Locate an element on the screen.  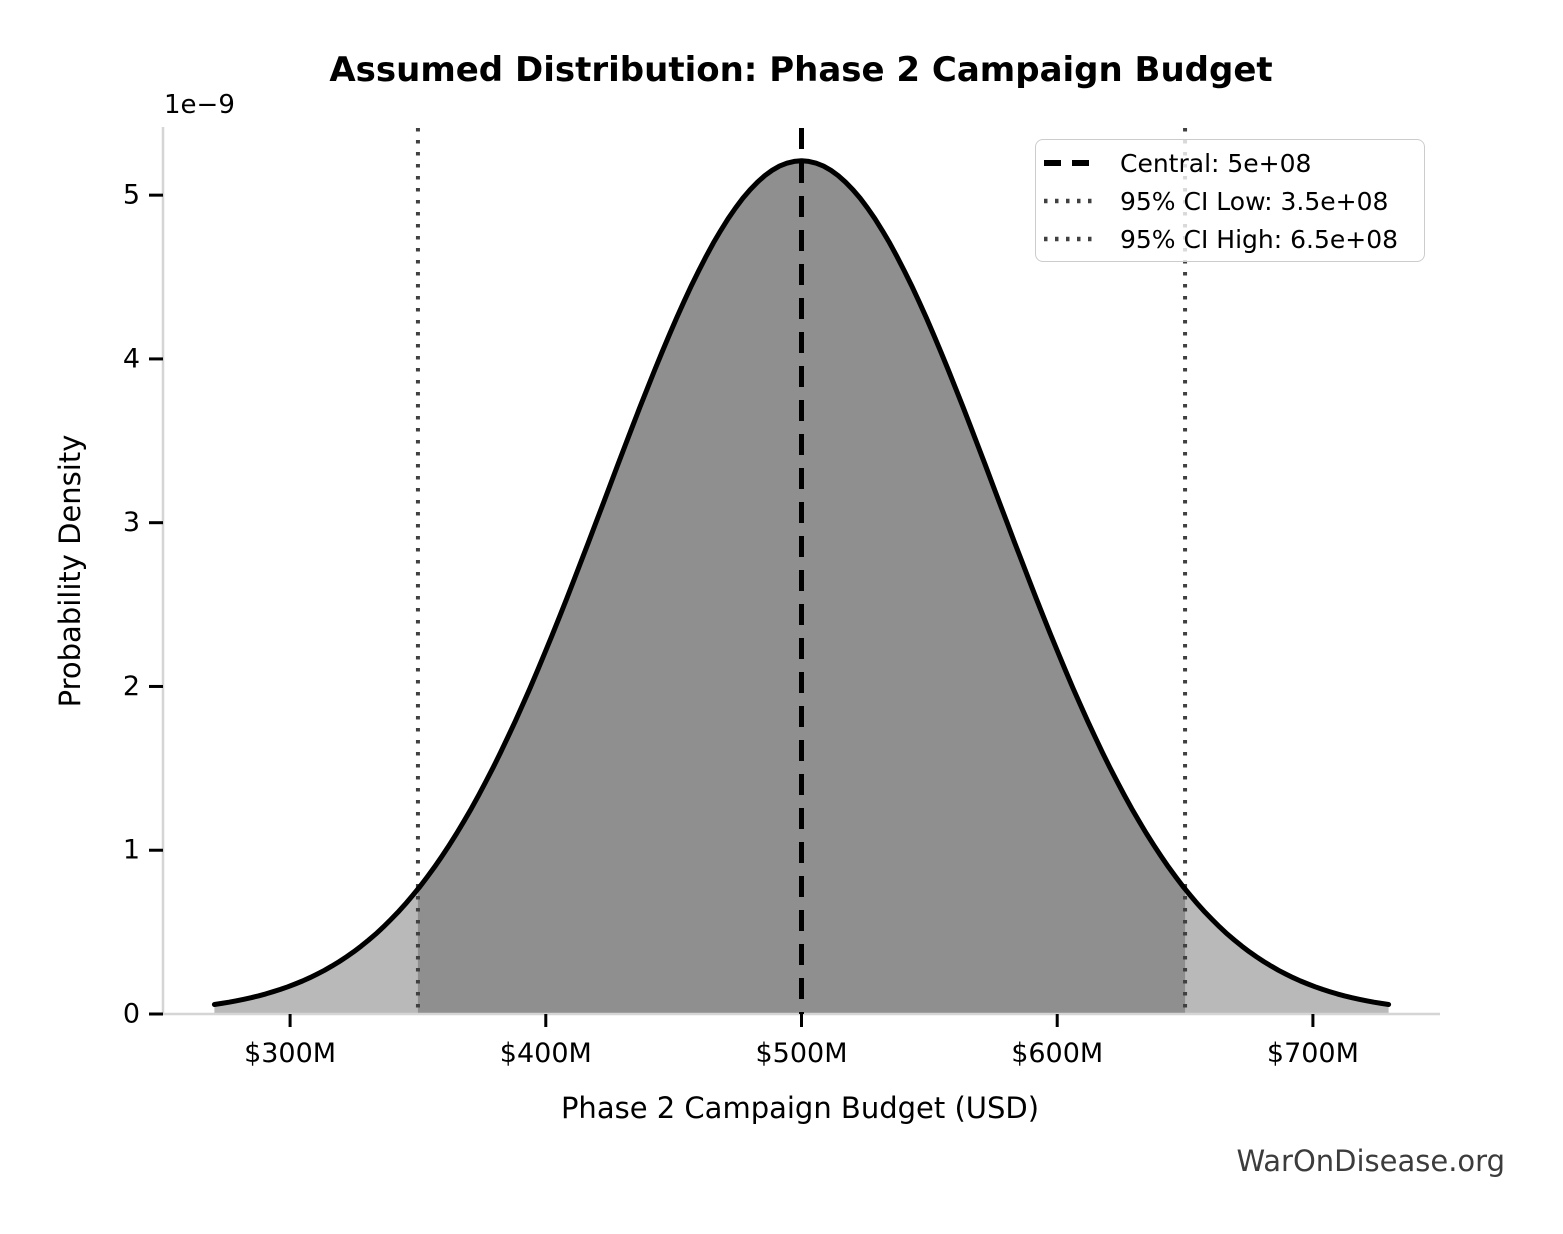
legend-label-central: Central: 5e+08 is located at coordinates (1216, 163).